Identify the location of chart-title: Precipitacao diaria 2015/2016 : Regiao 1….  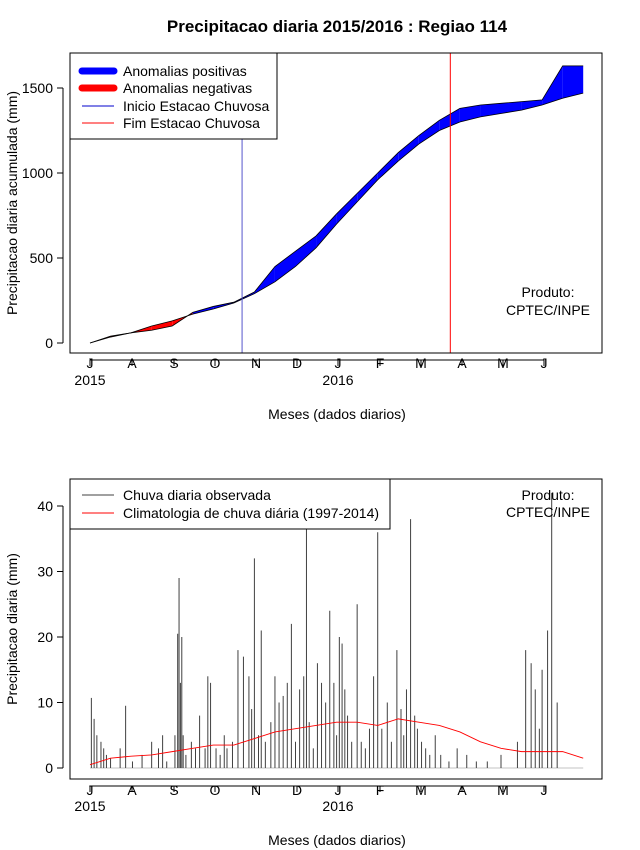
(337, 26).